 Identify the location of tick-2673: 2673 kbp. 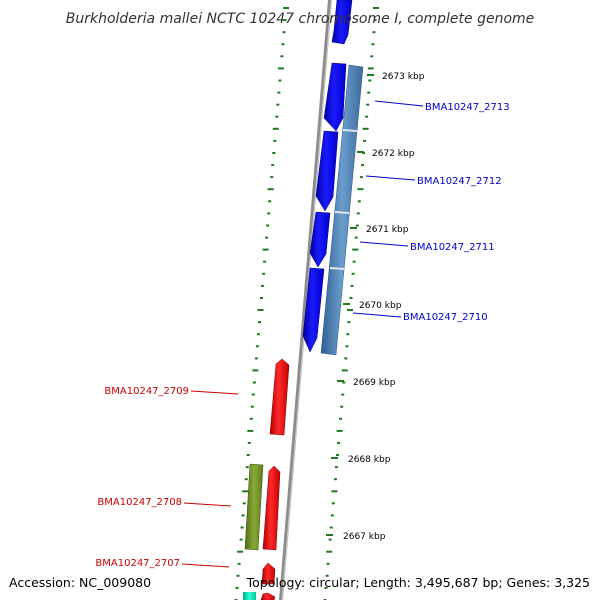
(396, 77).